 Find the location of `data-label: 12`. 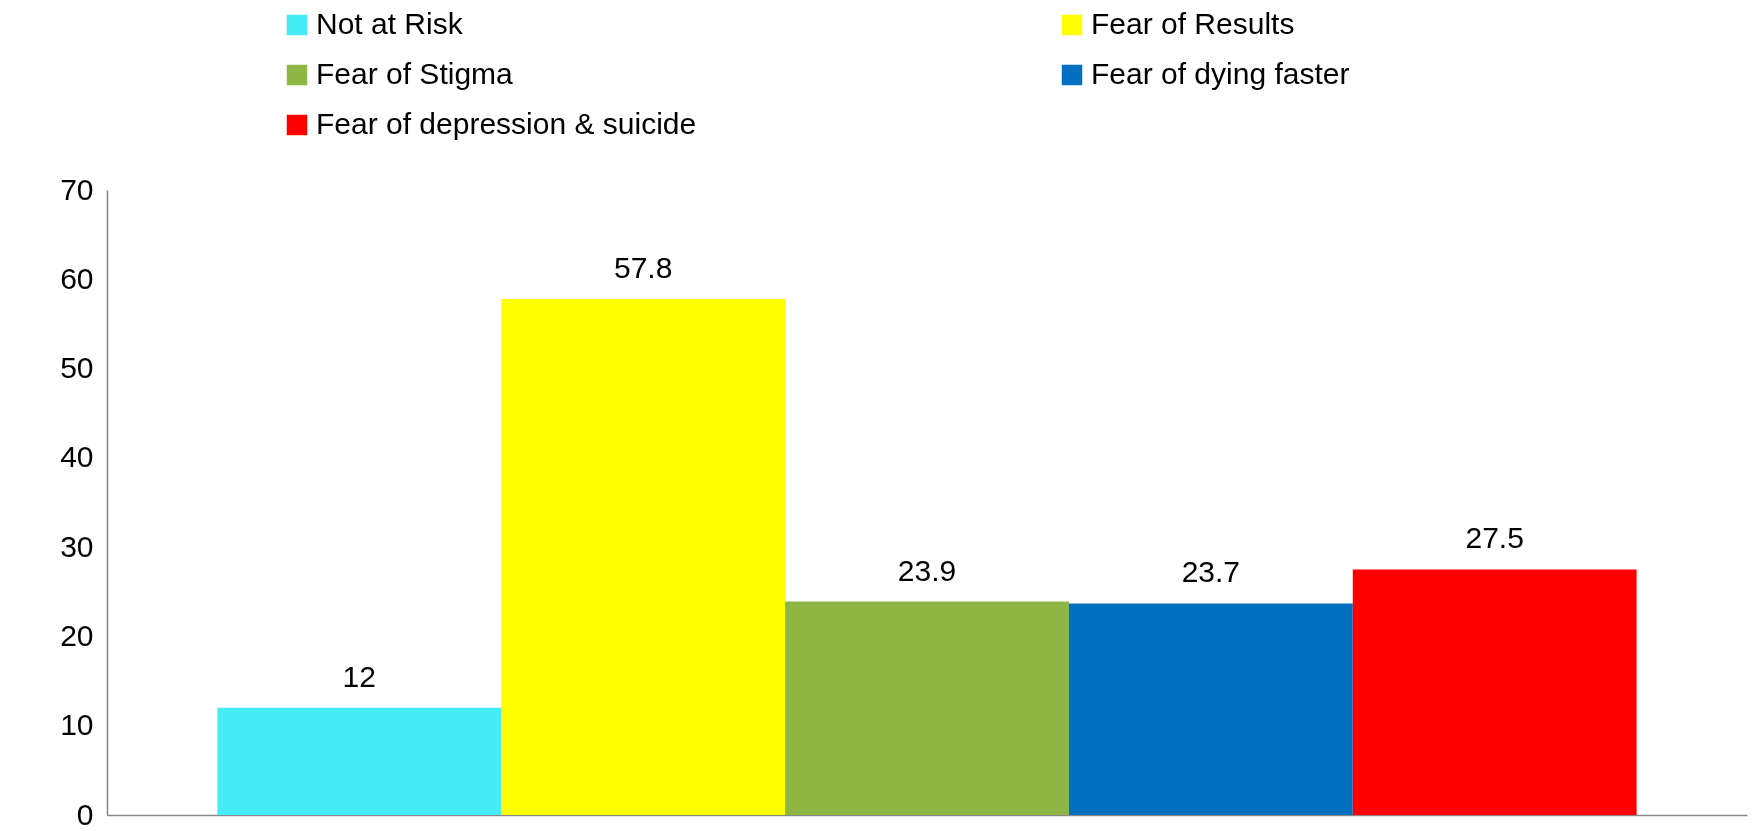

data-label: 12 is located at coordinates (359, 676).